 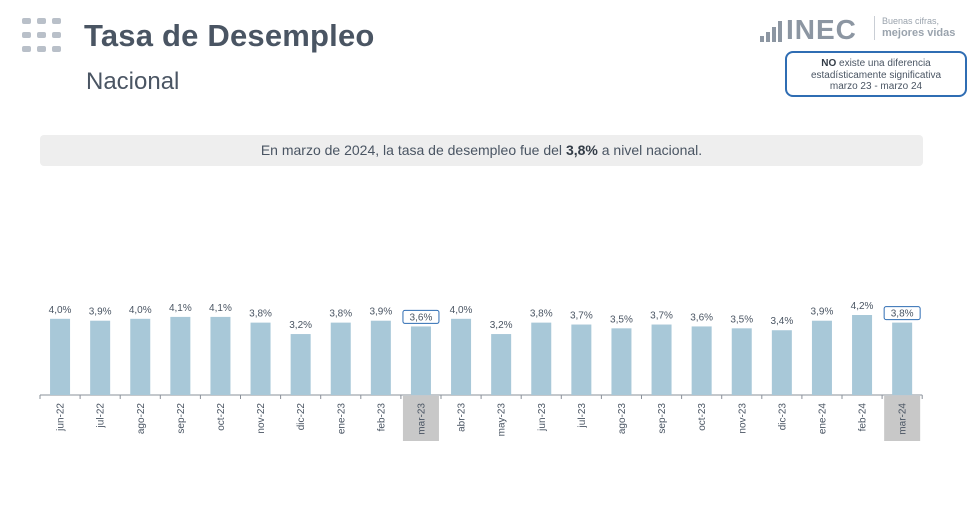 I want to click on tick-label: jun-23, so click(x=542, y=417).